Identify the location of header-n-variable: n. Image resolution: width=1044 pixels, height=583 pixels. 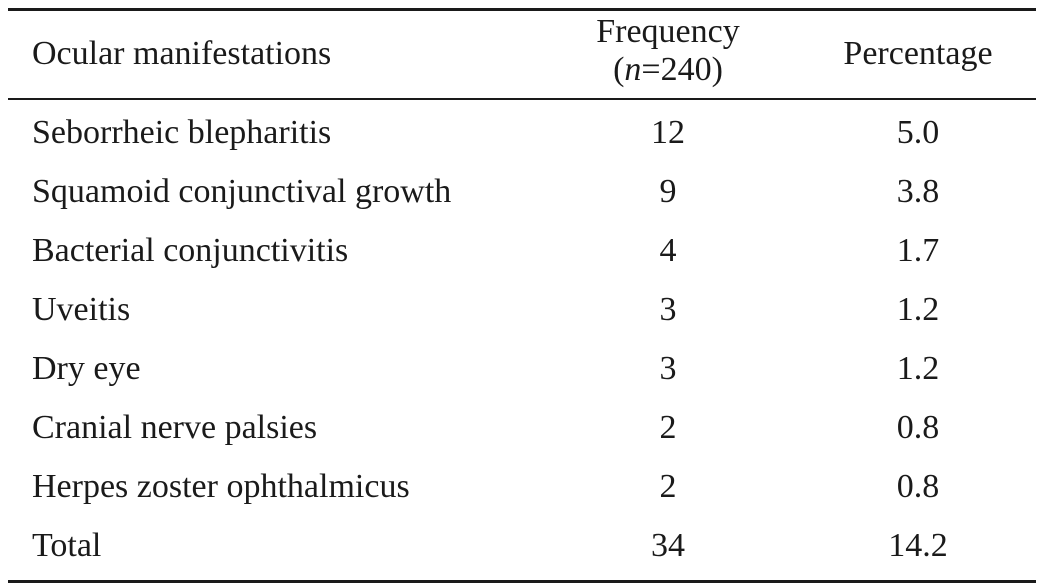
(633, 69).